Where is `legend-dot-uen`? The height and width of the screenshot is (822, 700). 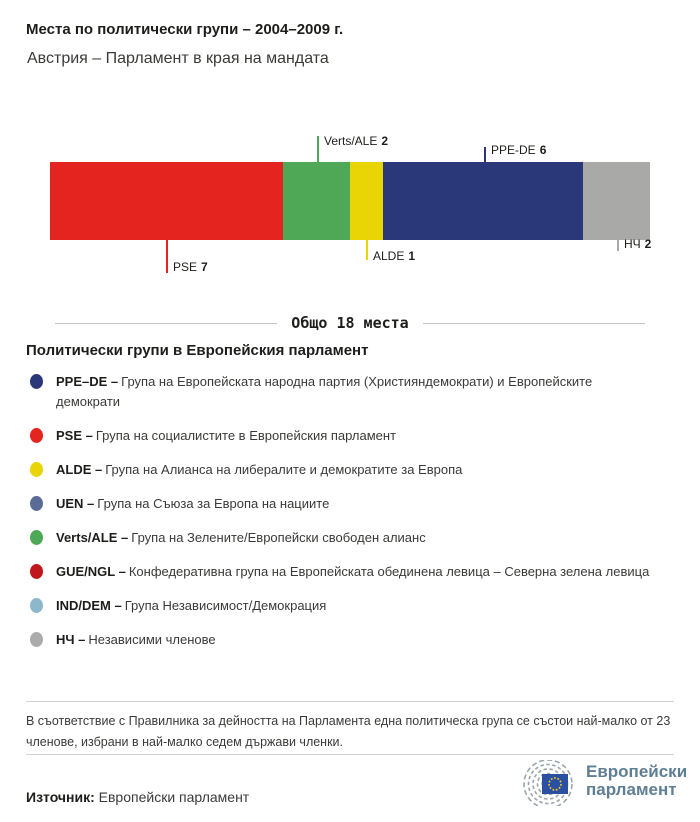
legend-dot-uen is located at coordinates (36, 503).